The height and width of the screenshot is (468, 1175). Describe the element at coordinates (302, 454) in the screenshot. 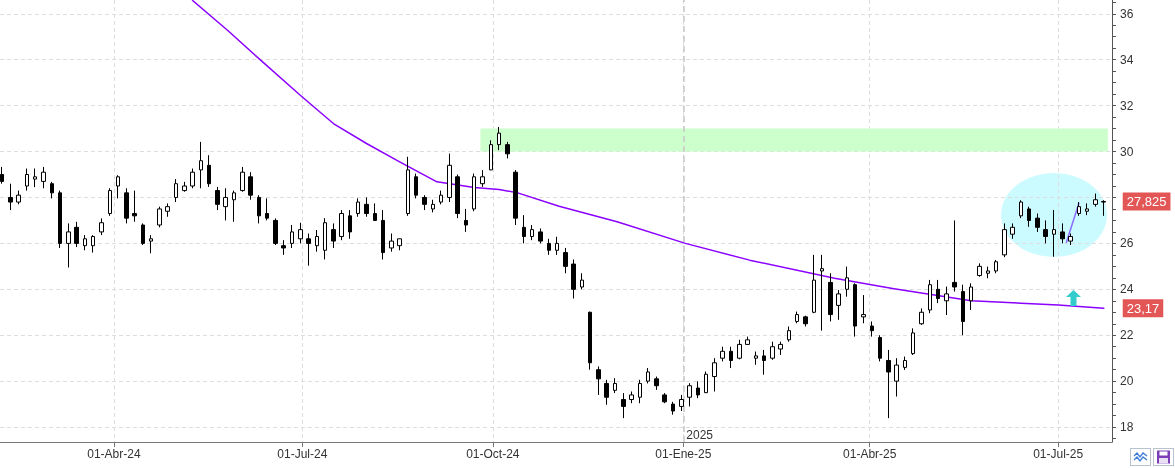

I see `x-tick-label: 01-Jul-24` at that location.